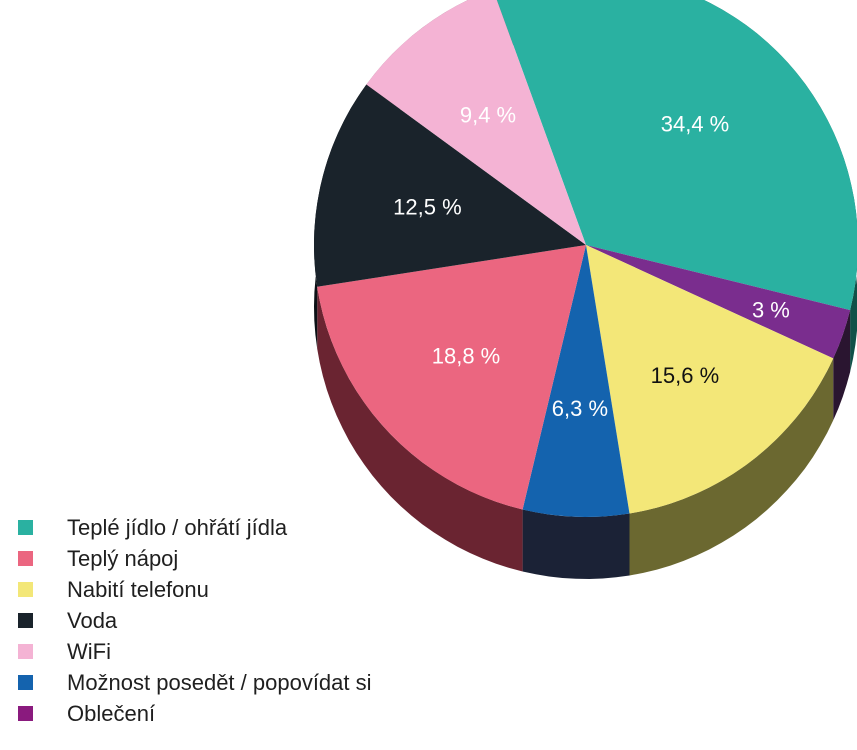 The image size is (857, 750). Describe the element at coordinates (576, 381) in the screenshot. I see `pie-slice-moznost-posedet-popovidat-si` at that location.